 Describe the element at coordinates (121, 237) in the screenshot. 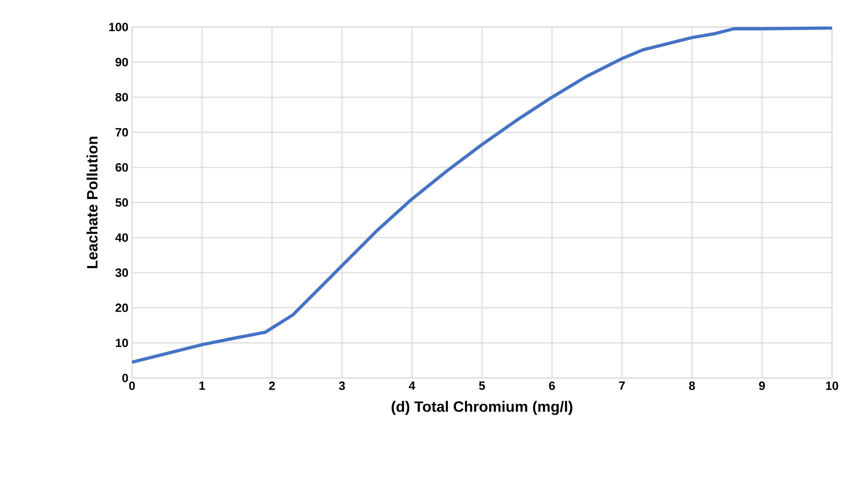

I see `y-tick-label: 40` at that location.